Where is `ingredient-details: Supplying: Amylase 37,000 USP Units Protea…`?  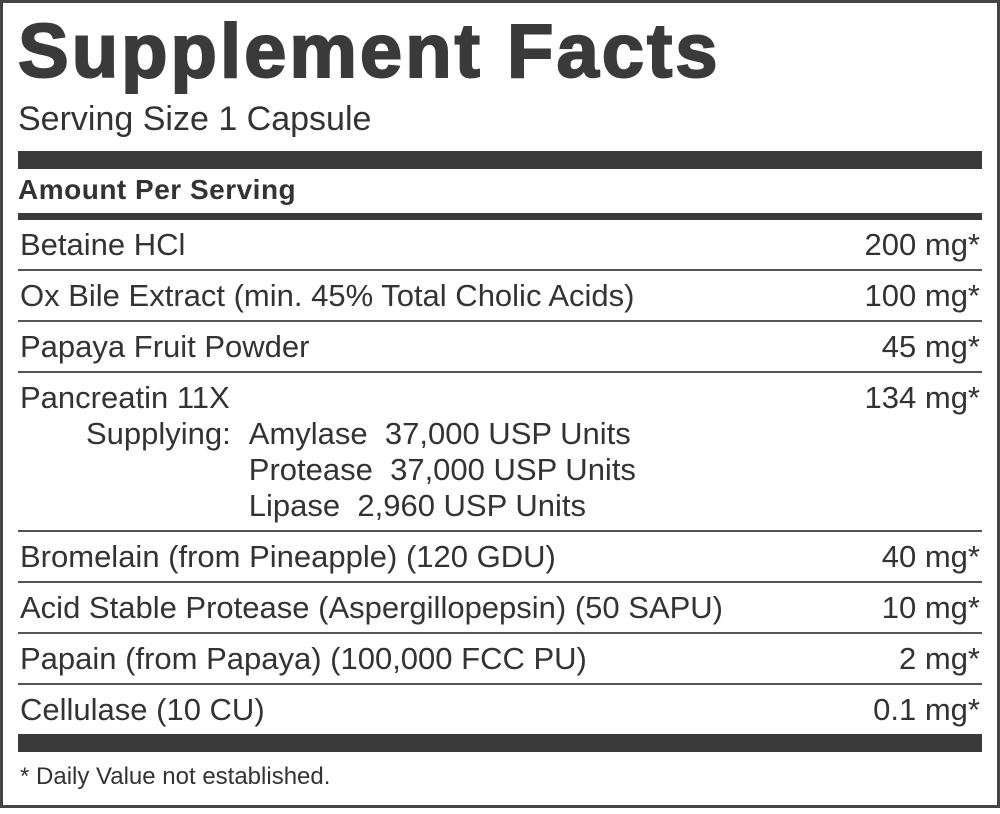 ingredient-details: Supplying: Amylase 37,000 USP Units Protea… is located at coordinates (328, 470).